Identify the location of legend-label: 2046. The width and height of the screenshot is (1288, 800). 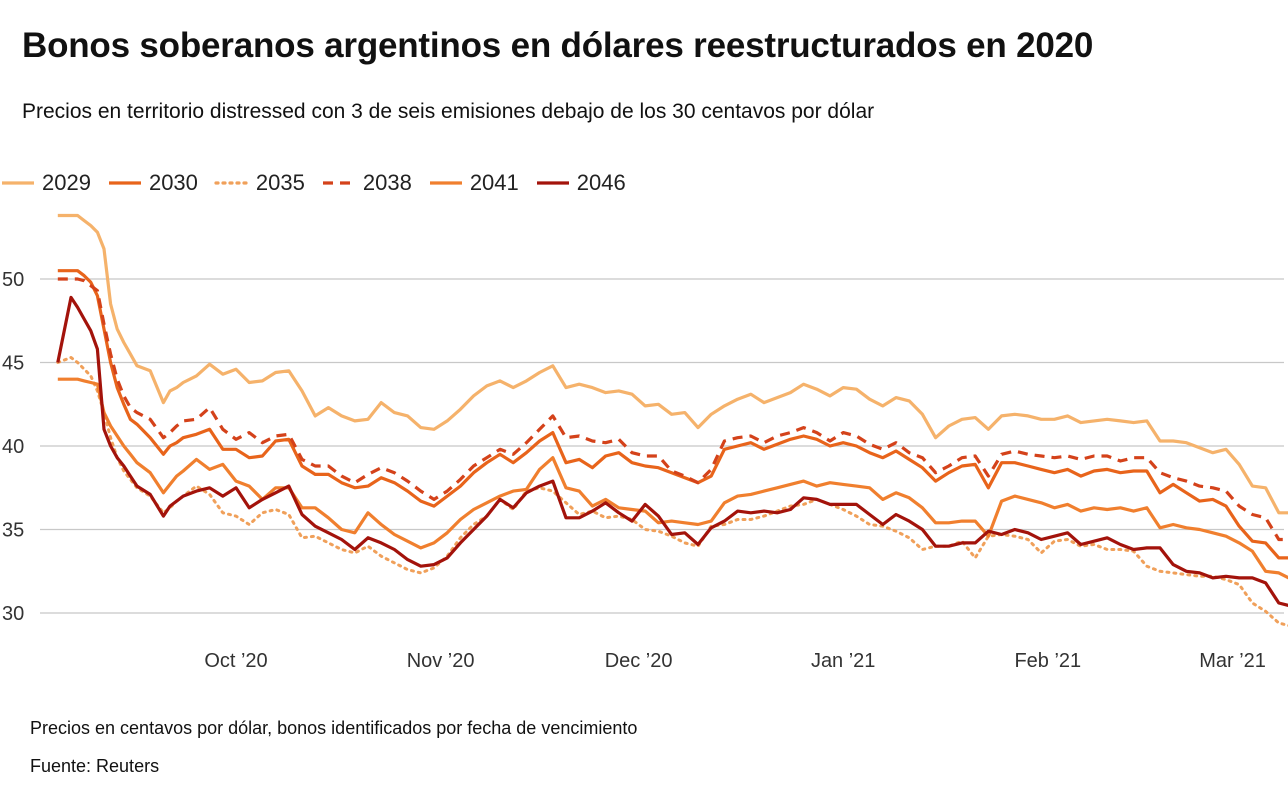
(601, 182).